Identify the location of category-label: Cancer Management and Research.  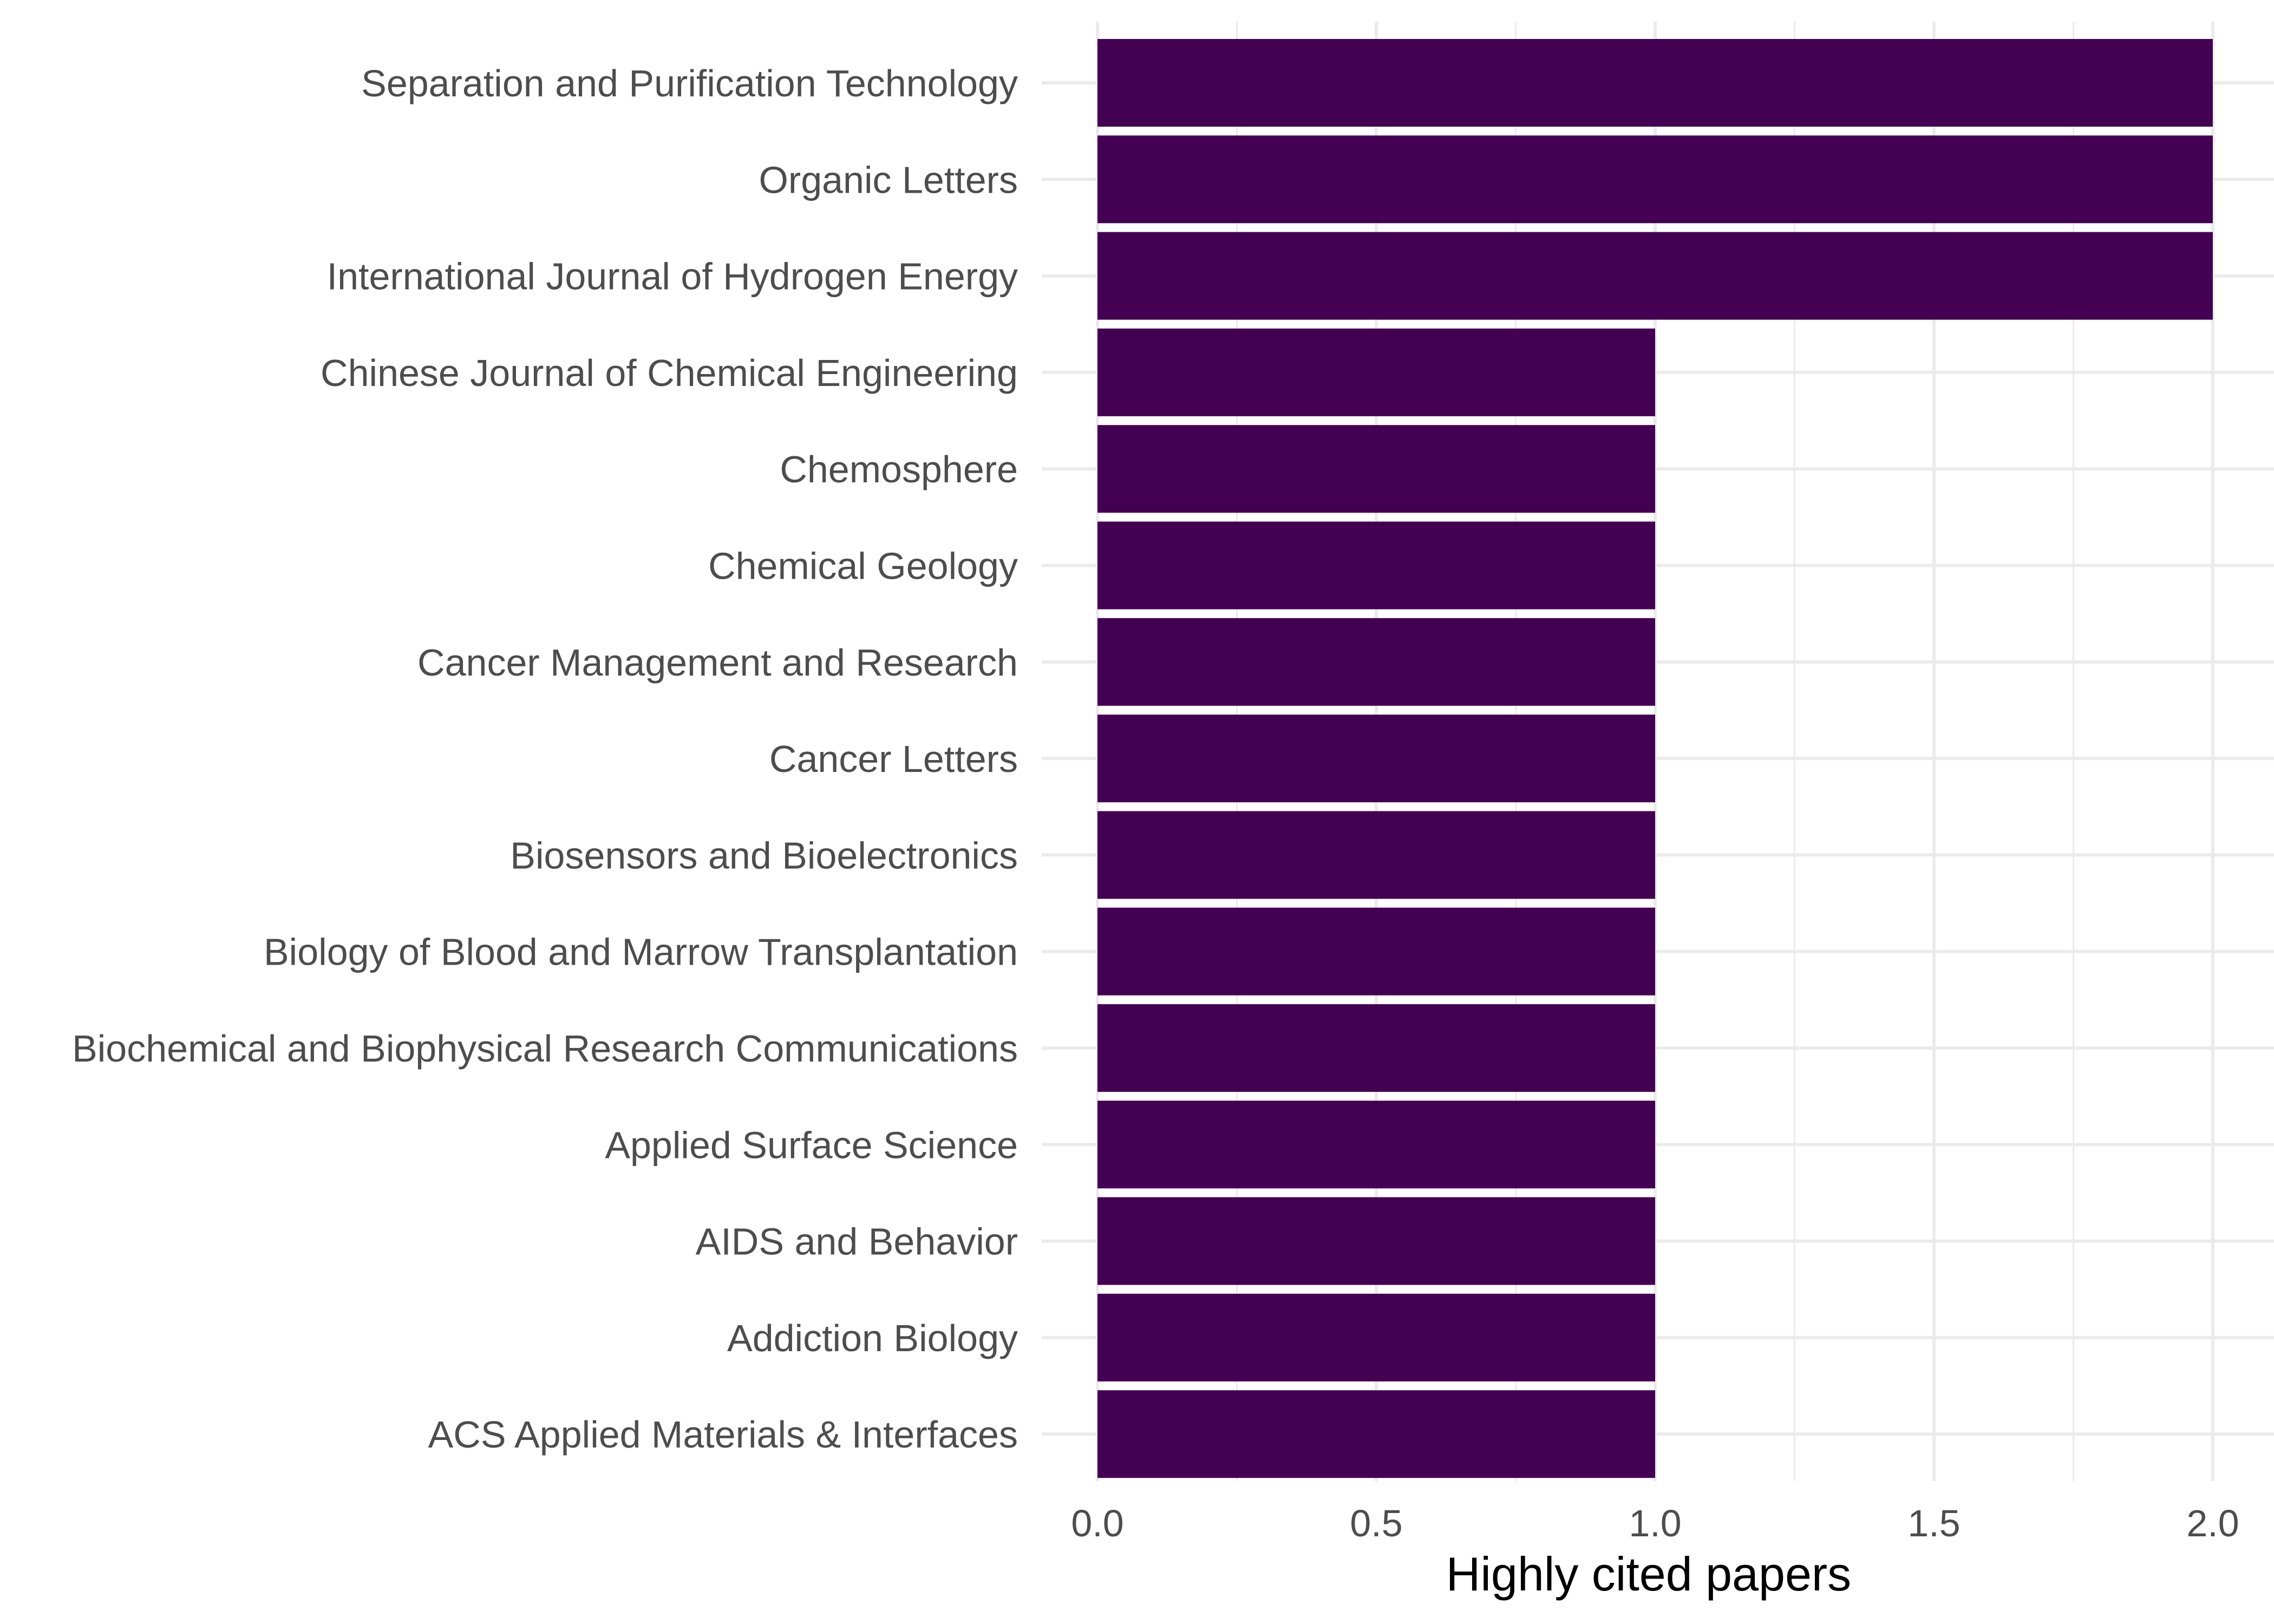
(718, 662).